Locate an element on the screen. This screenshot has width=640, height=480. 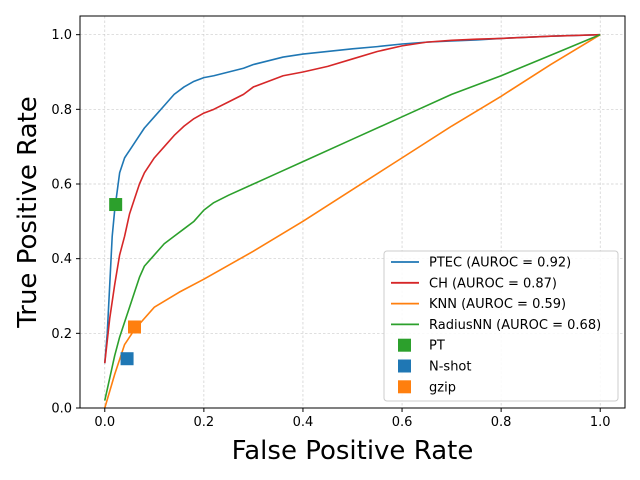
x-axis-title: False Positive Rate is located at coordinates (353, 451).